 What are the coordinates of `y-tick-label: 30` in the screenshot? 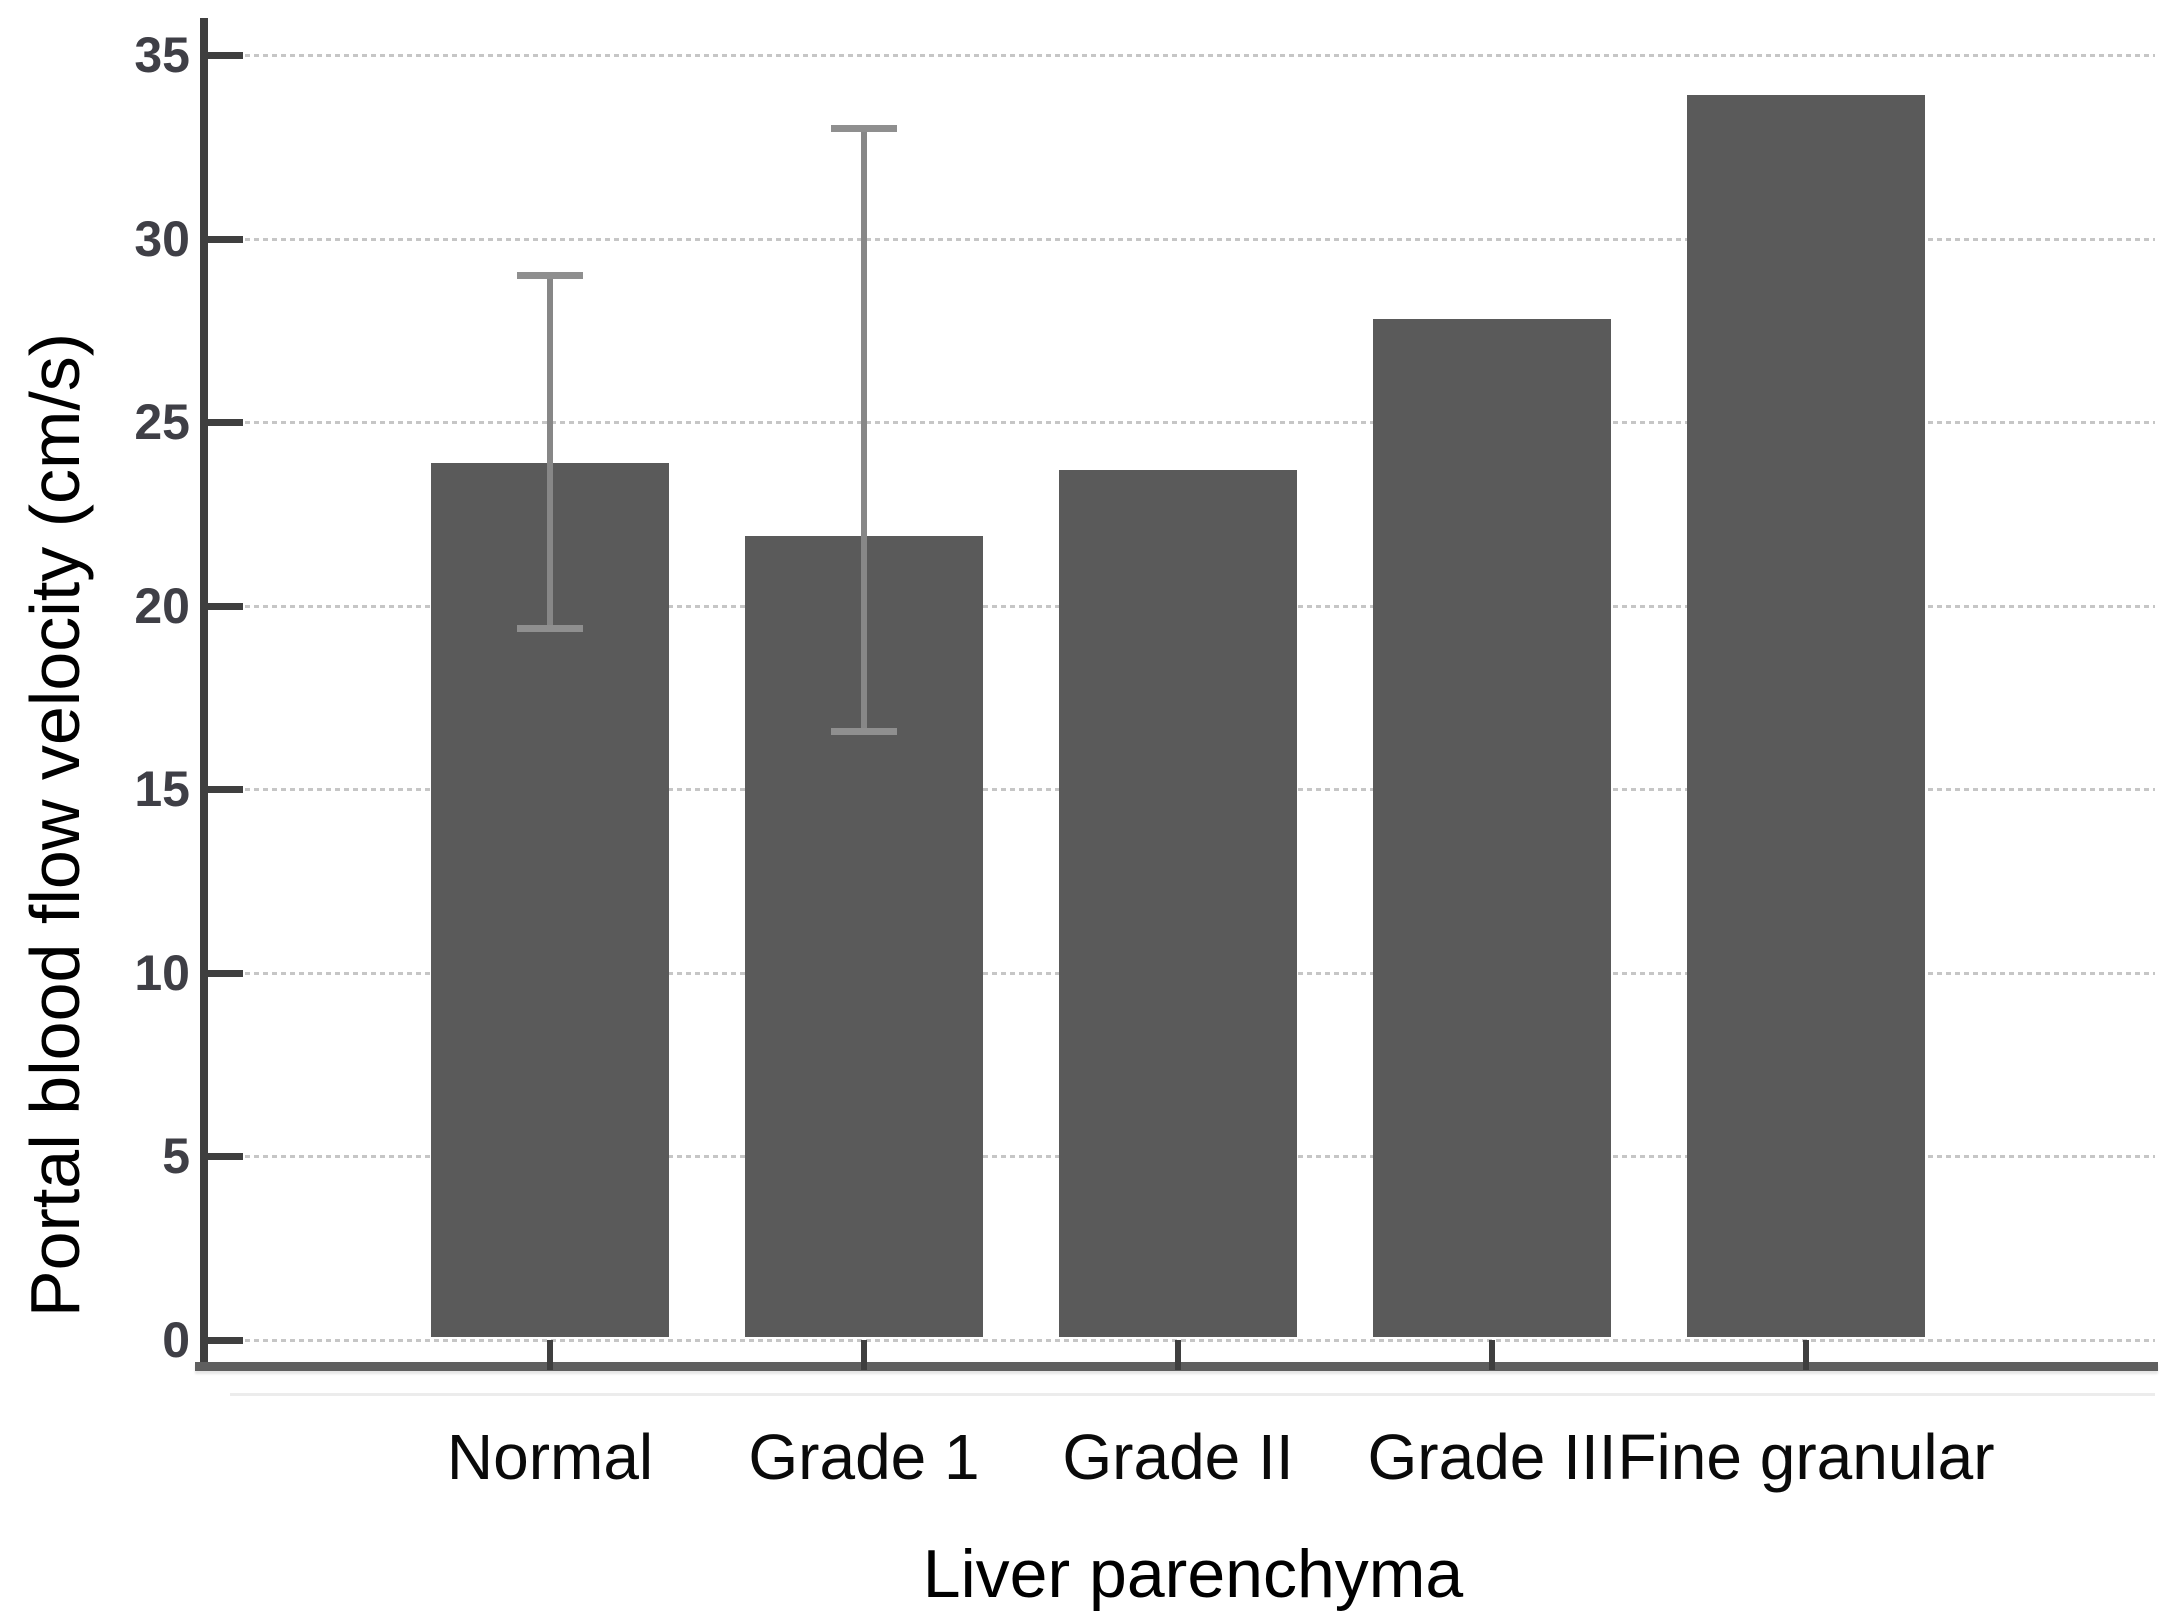 It's located at (162, 238).